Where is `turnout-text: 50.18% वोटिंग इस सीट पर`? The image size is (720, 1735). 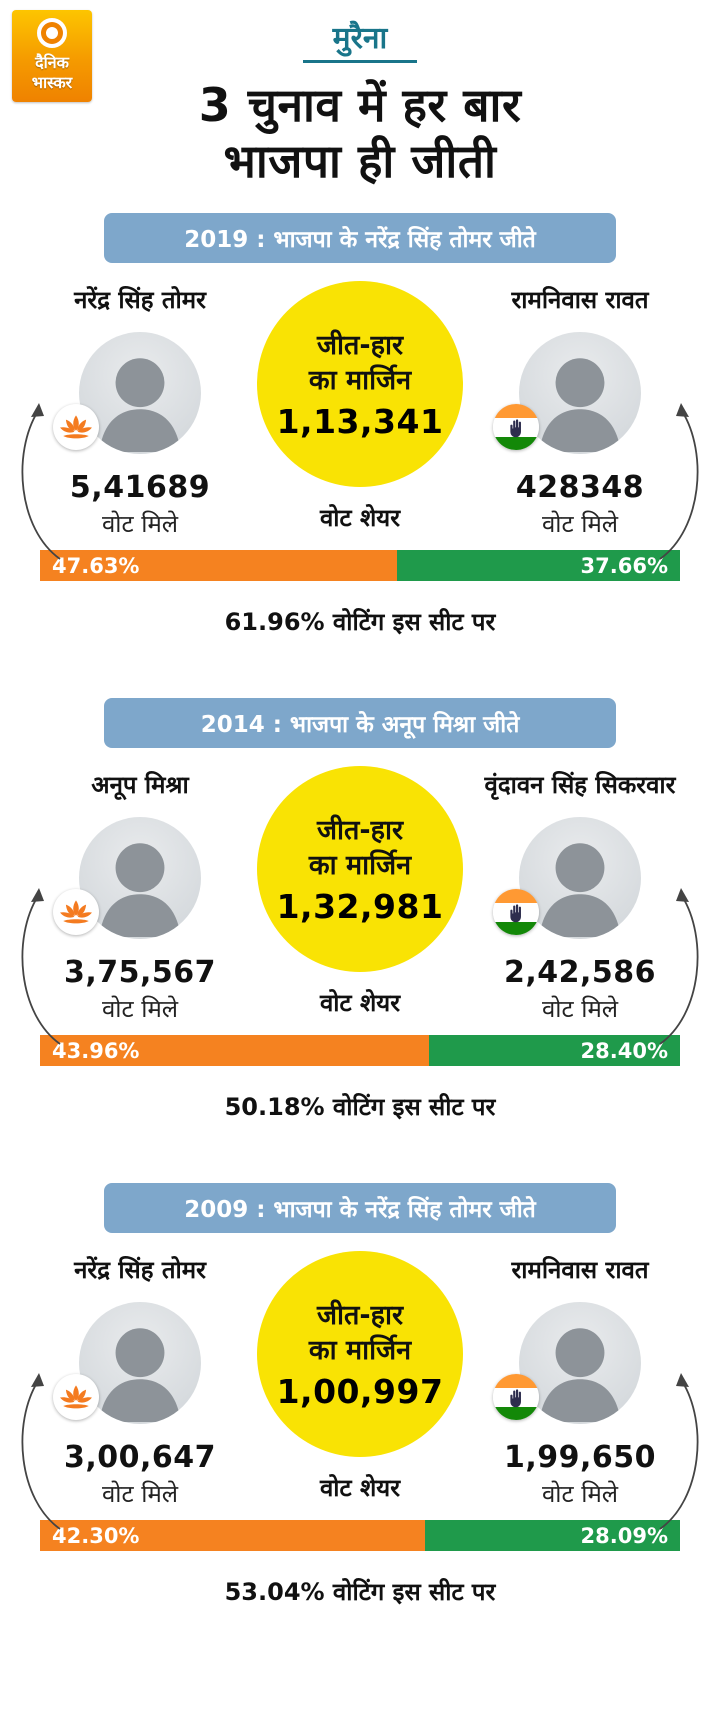 turnout-text: 50.18% वोटिंग इस सीट पर is located at coordinates (360, 1107).